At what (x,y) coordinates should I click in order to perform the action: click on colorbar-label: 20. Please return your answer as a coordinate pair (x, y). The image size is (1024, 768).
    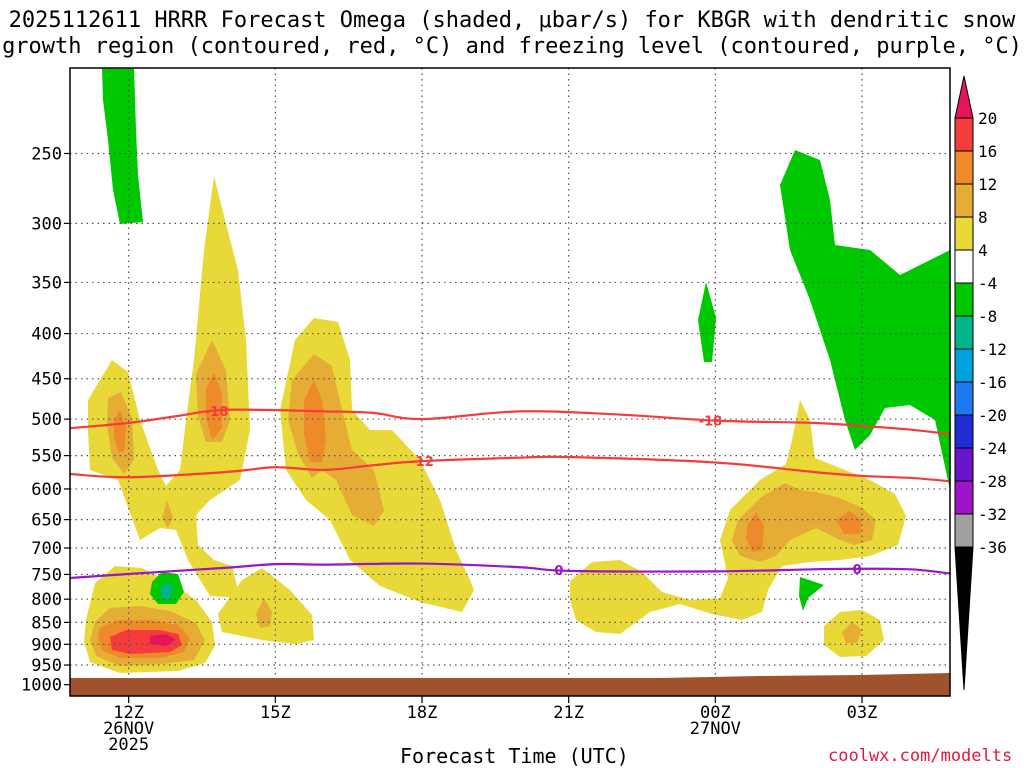
    Looking at the image, I should click on (987, 118).